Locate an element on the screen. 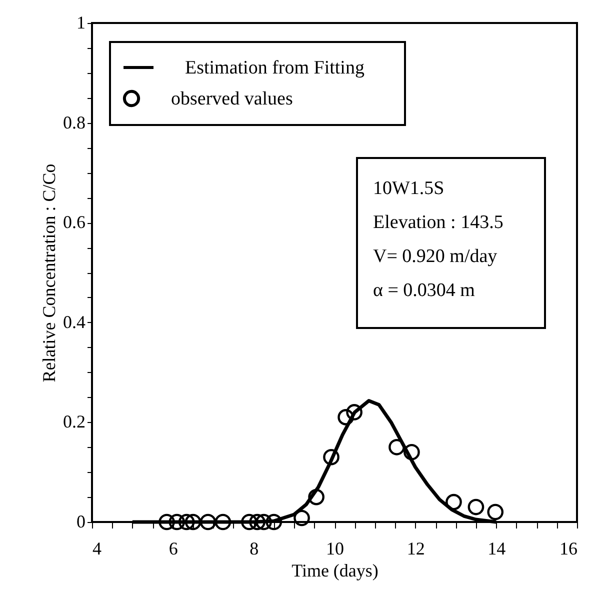  y-tick-label: 0.2 is located at coordinates (74, 422).